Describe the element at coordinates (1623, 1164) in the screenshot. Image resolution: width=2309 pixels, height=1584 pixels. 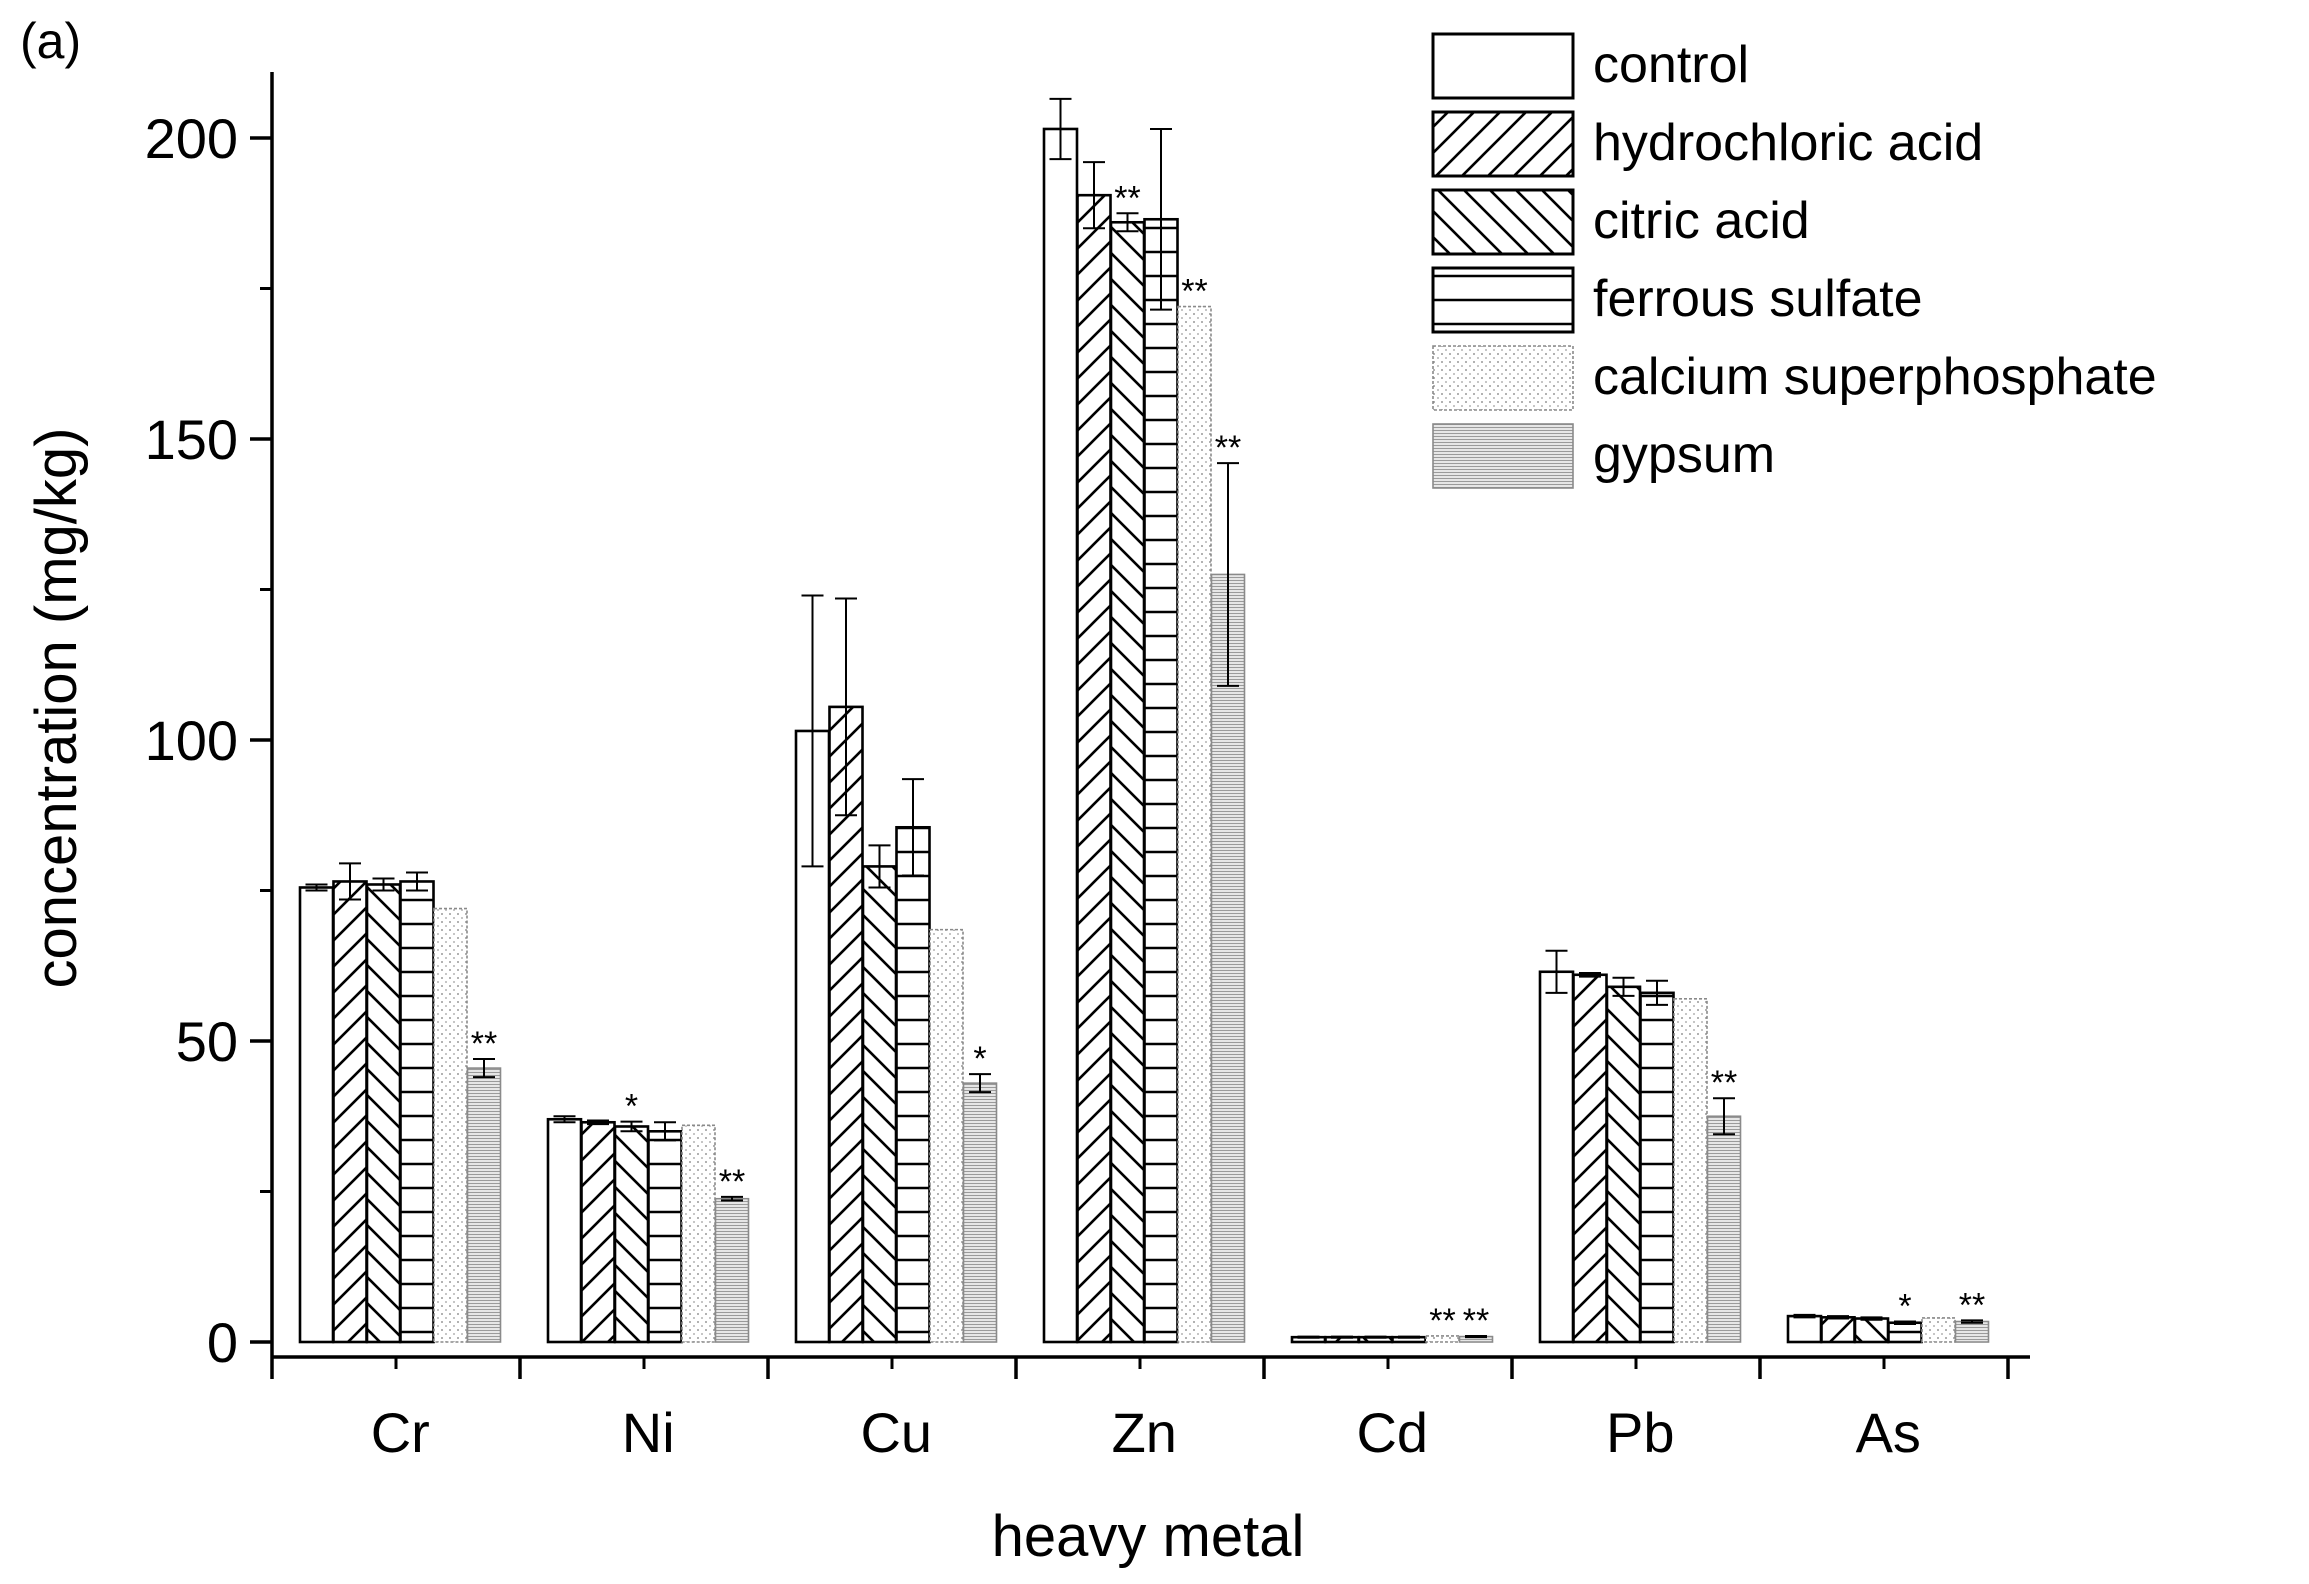
I see `bar-pb-citric-acid` at that location.